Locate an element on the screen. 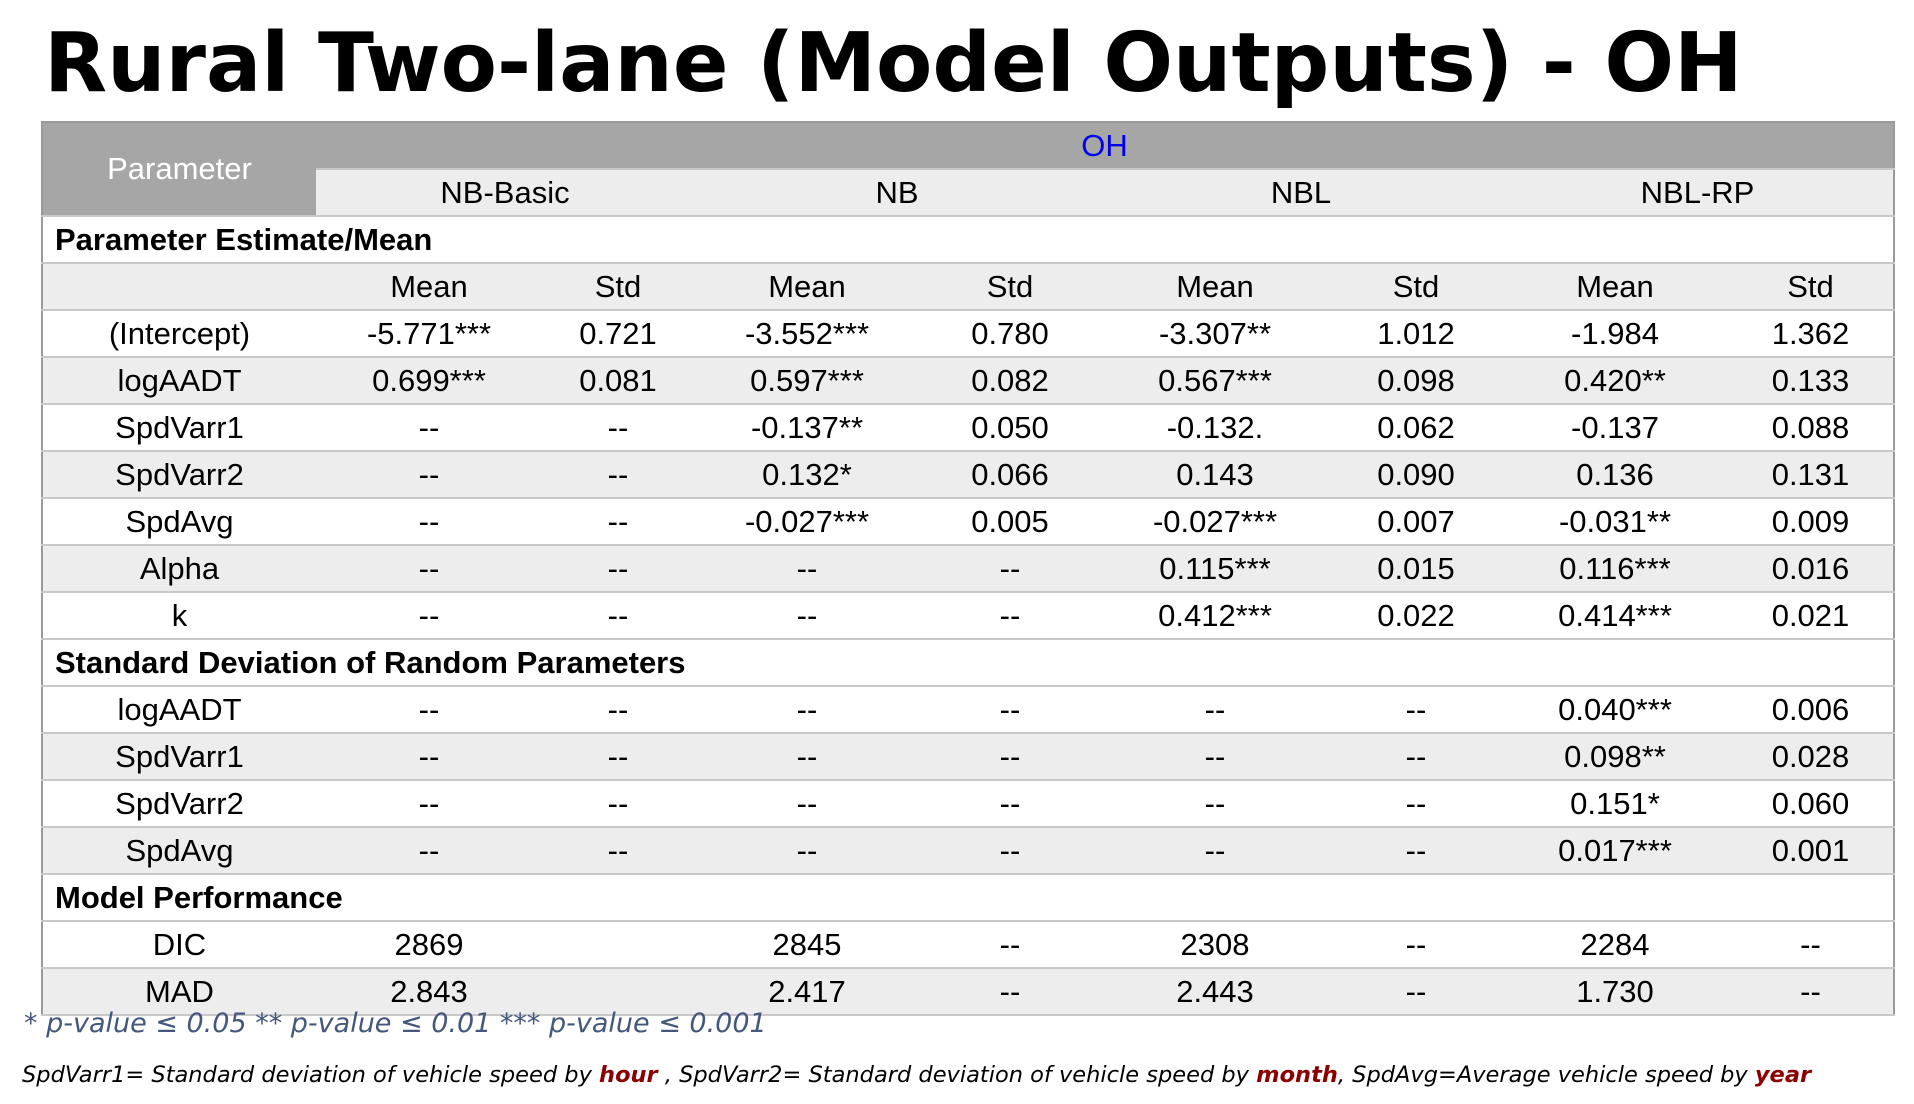 Image resolution: width=1914 pixels, height=1104 pixels. value-cell: 2845 is located at coordinates (807, 945).